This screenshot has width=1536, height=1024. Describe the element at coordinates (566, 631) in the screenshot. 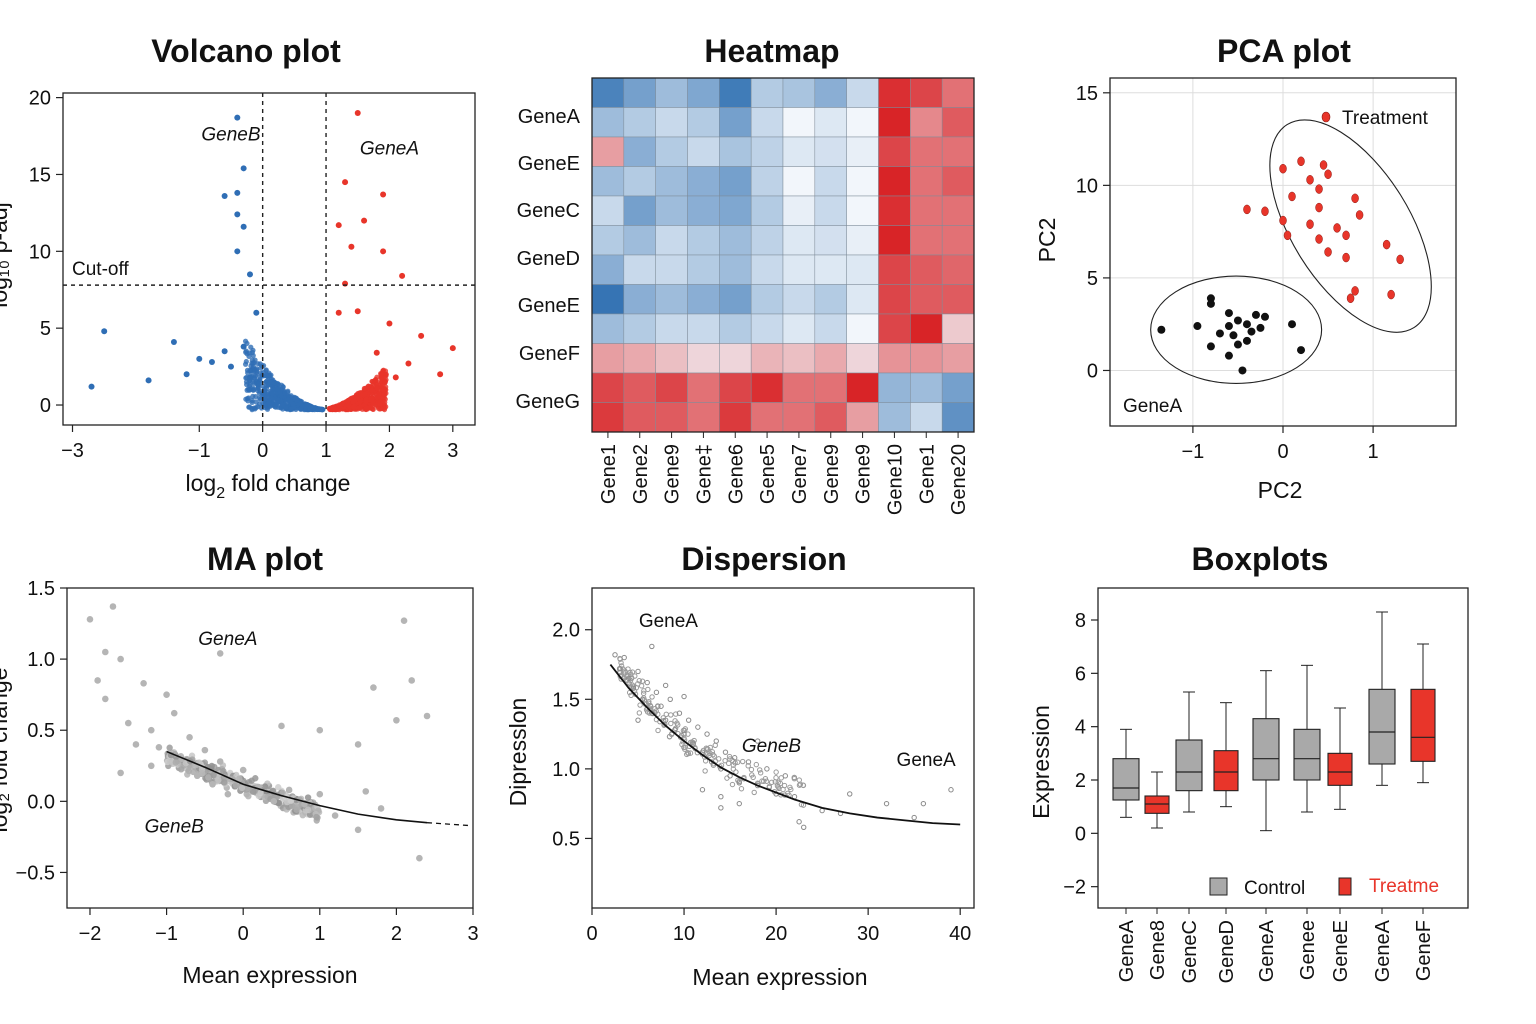

I see `y-tick-label: 2.0` at that location.